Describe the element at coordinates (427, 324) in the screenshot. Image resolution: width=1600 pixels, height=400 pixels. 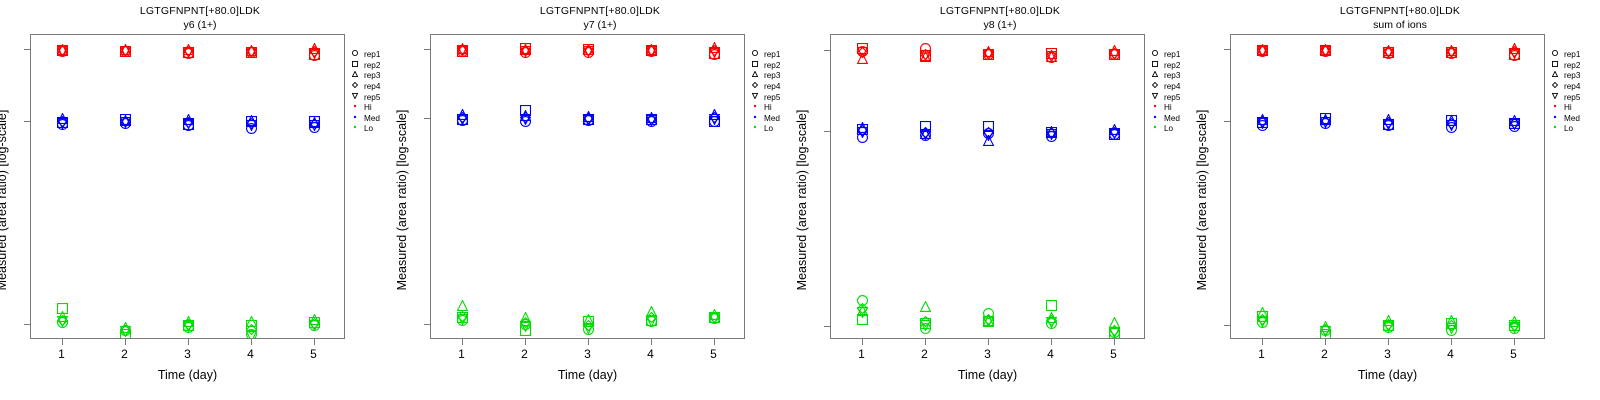
I see `y-tick-mark` at that location.